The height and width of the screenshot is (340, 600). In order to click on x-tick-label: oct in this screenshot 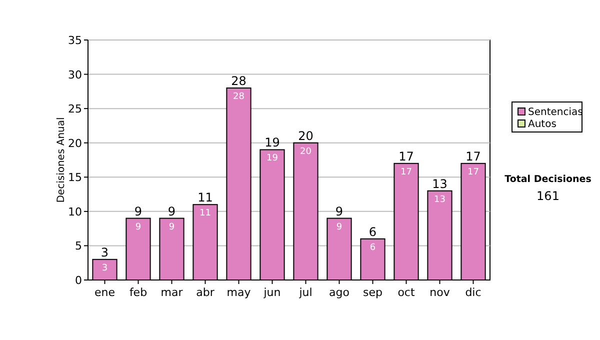, I will do `click(407, 292)`.